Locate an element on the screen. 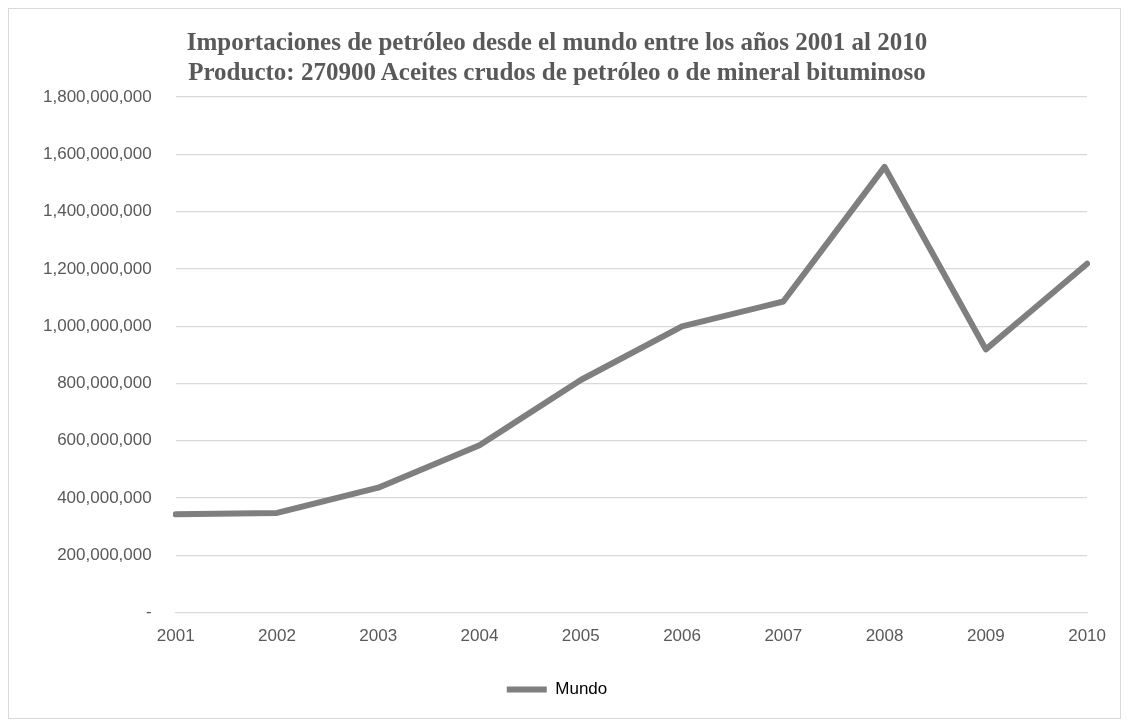 This screenshot has width=1129, height=725. y-tick-label: 200,000,000 is located at coordinates (104, 554).